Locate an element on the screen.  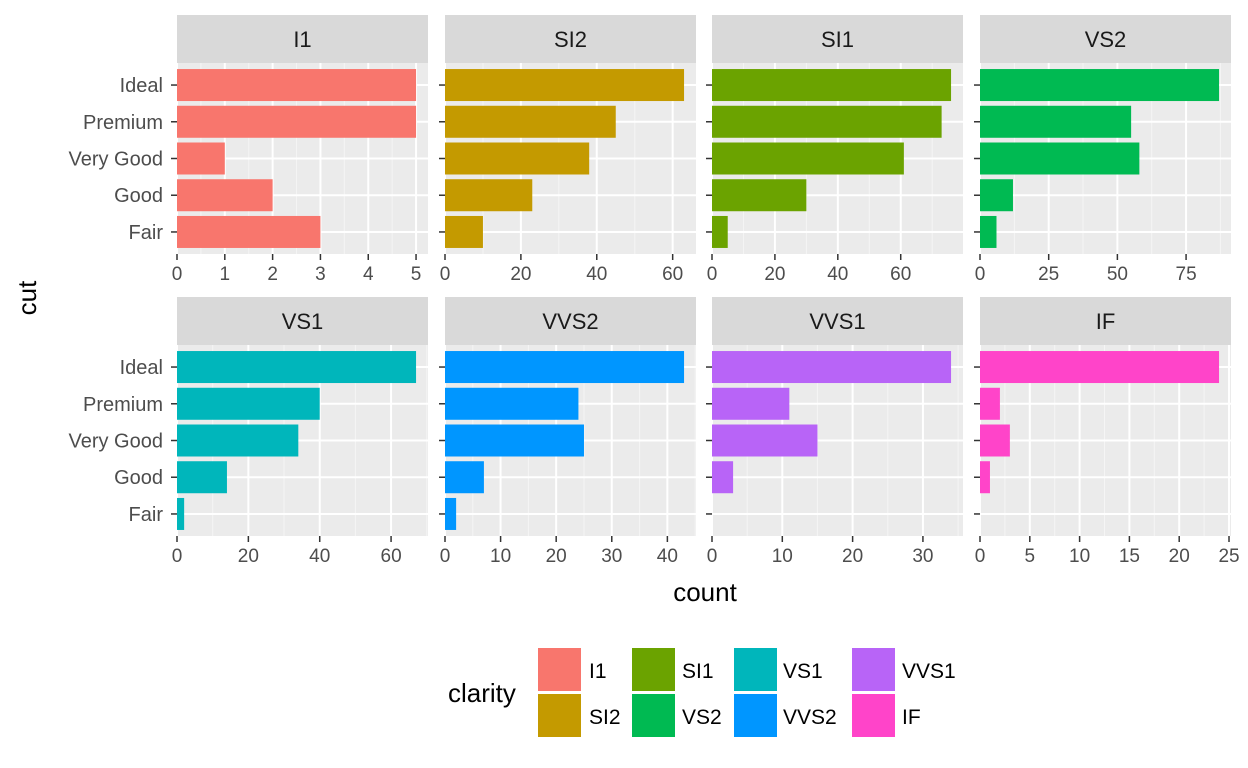
y-tick-label: Premium is located at coordinates (123, 405).